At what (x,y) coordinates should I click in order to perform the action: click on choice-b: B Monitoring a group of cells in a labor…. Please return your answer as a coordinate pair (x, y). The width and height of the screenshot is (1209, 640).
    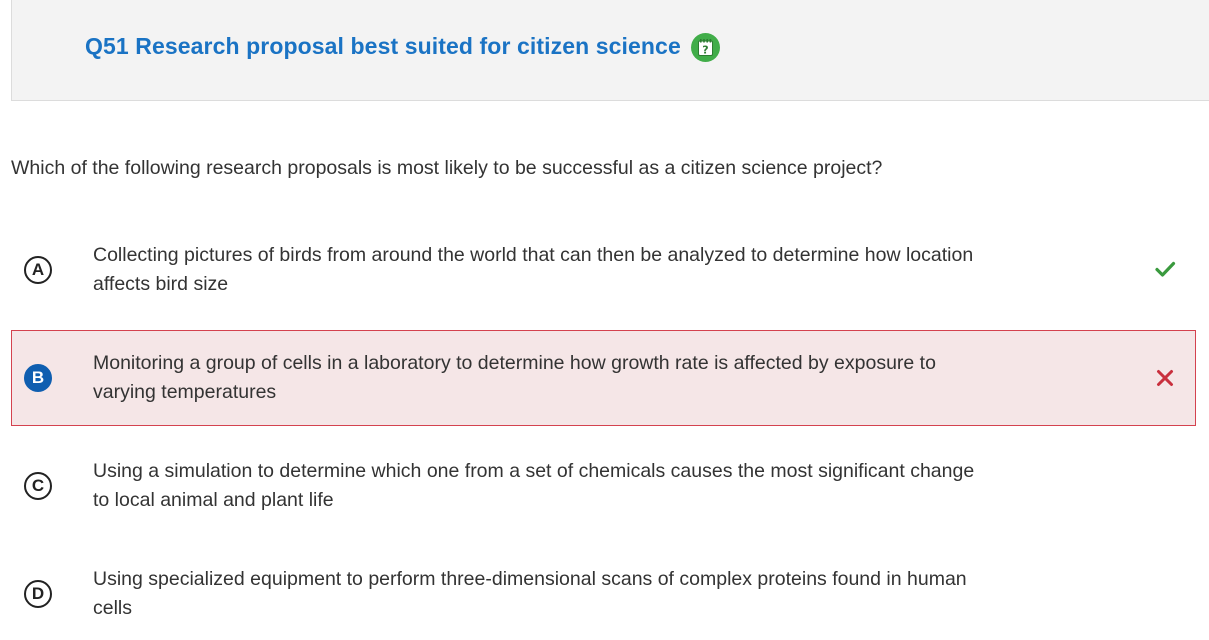
    Looking at the image, I should click on (603, 378).